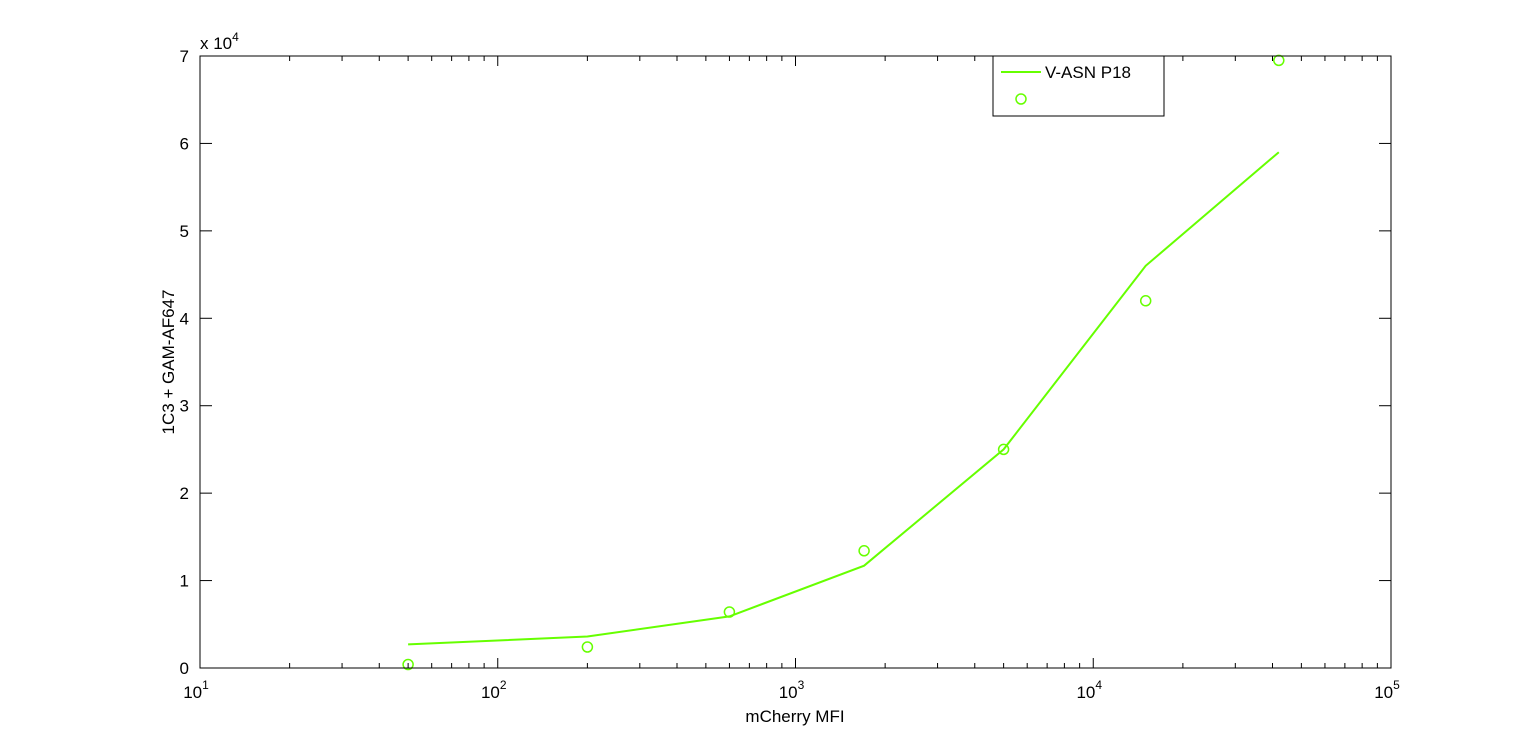 This screenshot has height=755, width=1537. What do you see at coordinates (494, 690) in the screenshot?
I see `x-tick-label: 10²` at bounding box center [494, 690].